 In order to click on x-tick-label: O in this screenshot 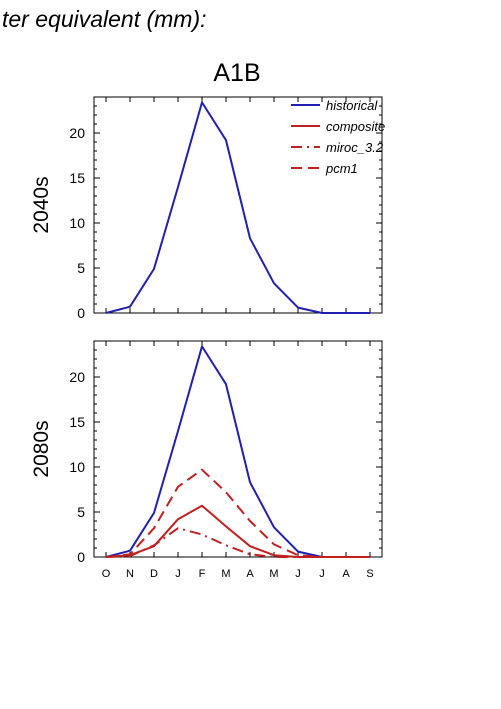, I will do `click(106, 574)`.